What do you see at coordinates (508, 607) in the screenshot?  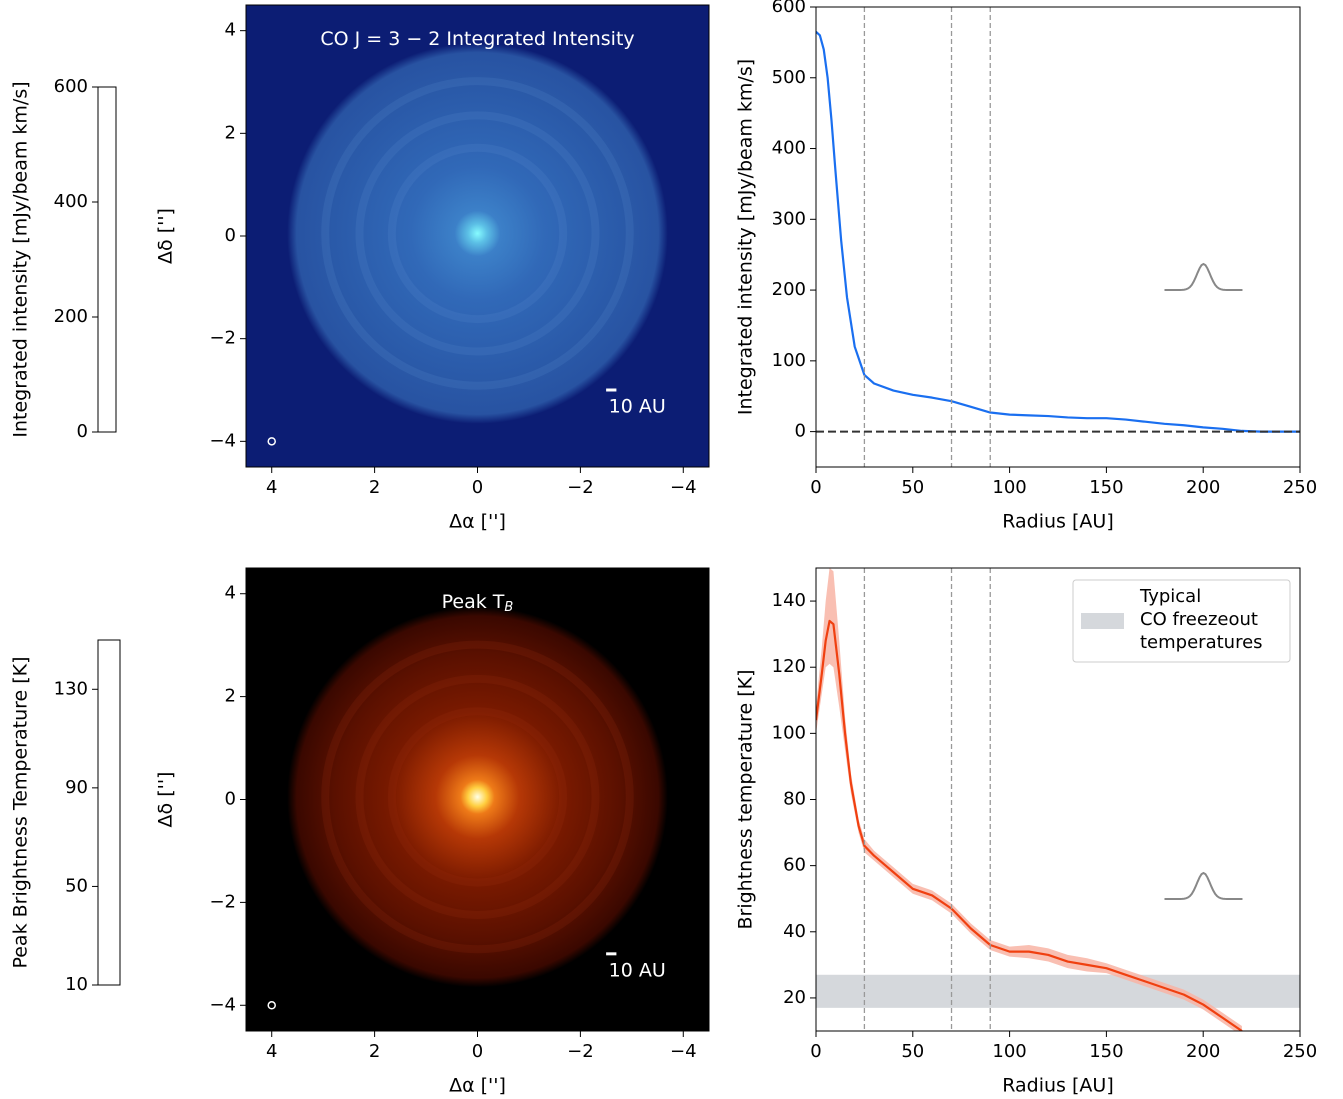 I see `title-subscript: B` at bounding box center [508, 607].